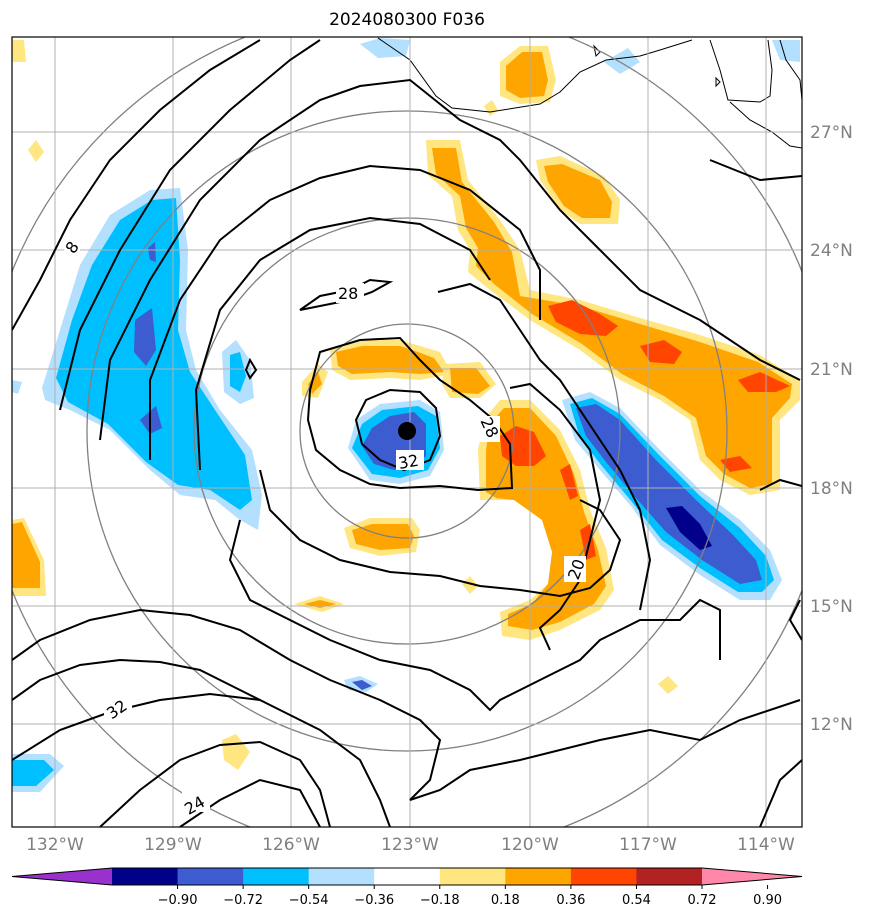  I want to click on colorbar-tick-label: 0.36, so click(570, 900).